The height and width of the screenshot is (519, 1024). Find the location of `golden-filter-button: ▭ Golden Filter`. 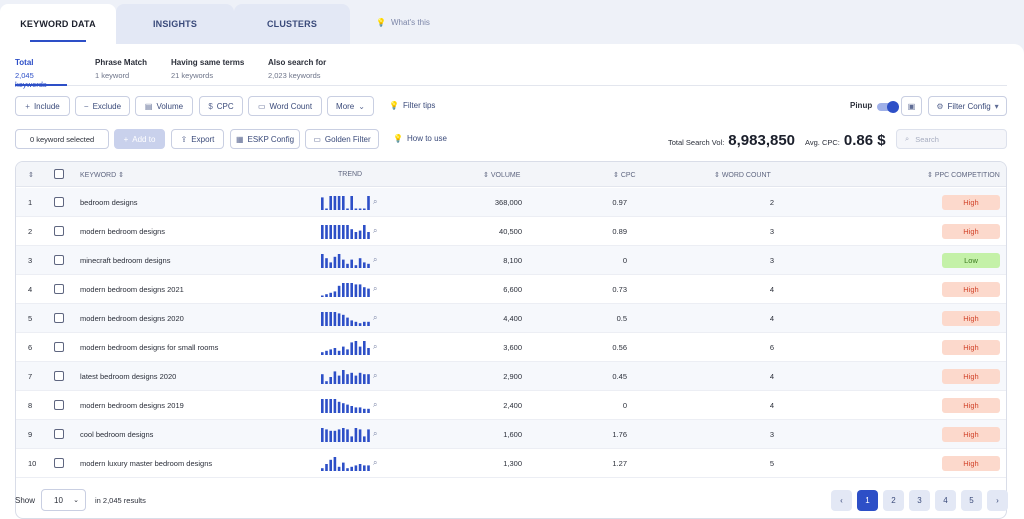

golden-filter-button: ▭ Golden Filter is located at coordinates (342, 139).